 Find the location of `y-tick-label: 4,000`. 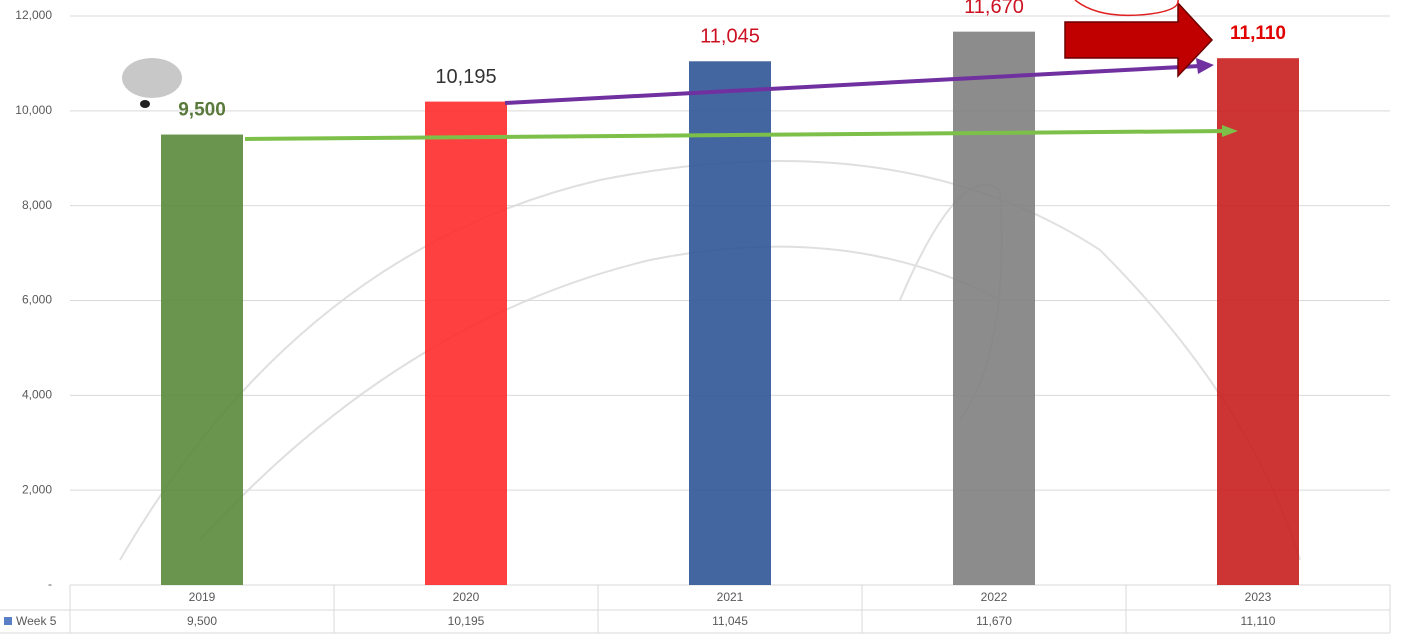

y-tick-label: 4,000 is located at coordinates (37, 395).